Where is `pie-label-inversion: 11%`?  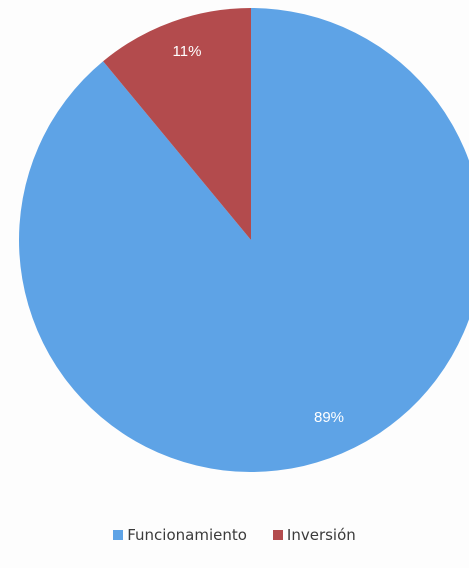
pie-label-inversion: 11% is located at coordinates (187, 51).